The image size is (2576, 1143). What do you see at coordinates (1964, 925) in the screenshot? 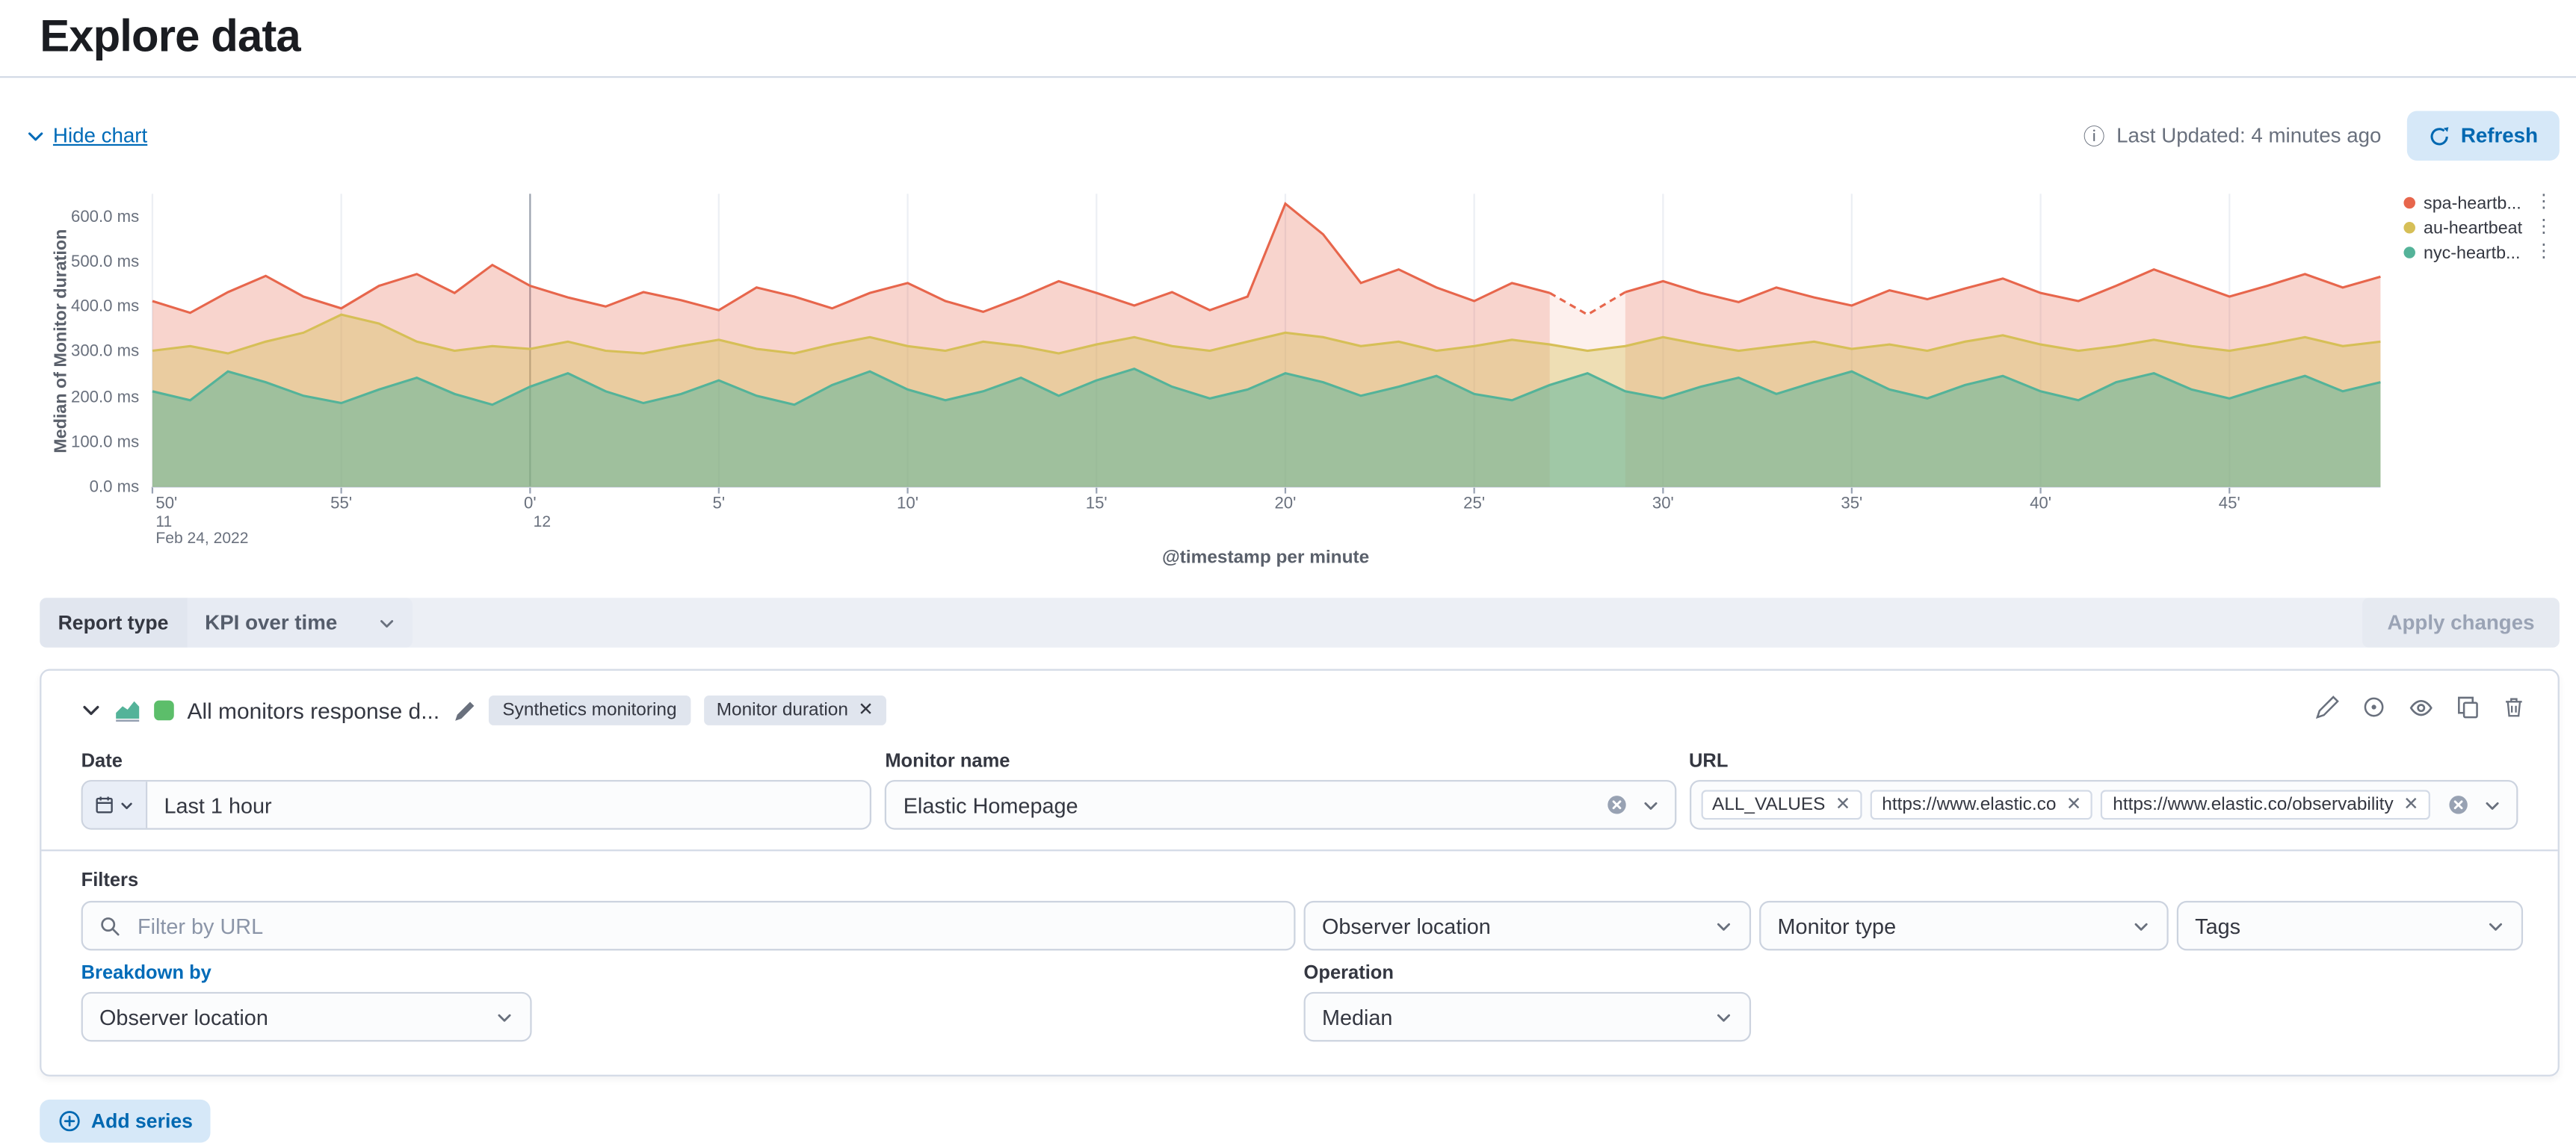
I see `monitor-type-filter-select: Monitor type` at bounding box center [1964, 925].